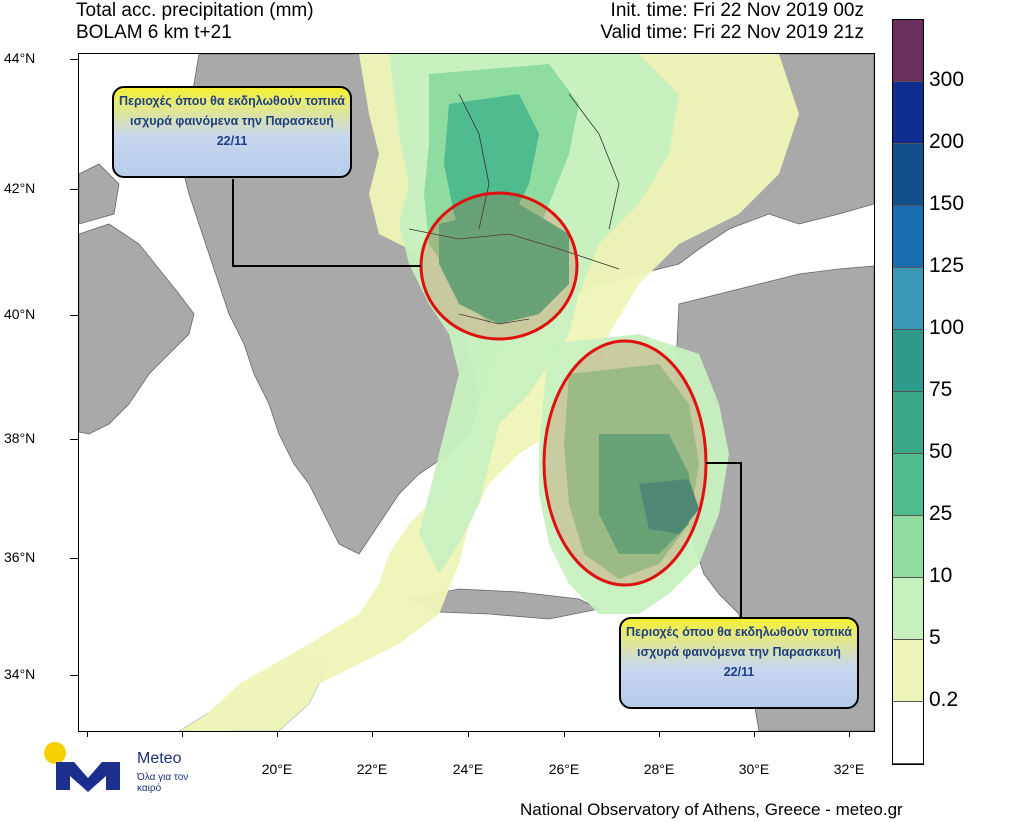 This screenshot has height=822, width=1014. What do you see at coordinates (732, 32) in the screenshot?
I see `valid-time: Valid time: Fri 22 Nov 2019 21z` at bounding box center [732, 32].